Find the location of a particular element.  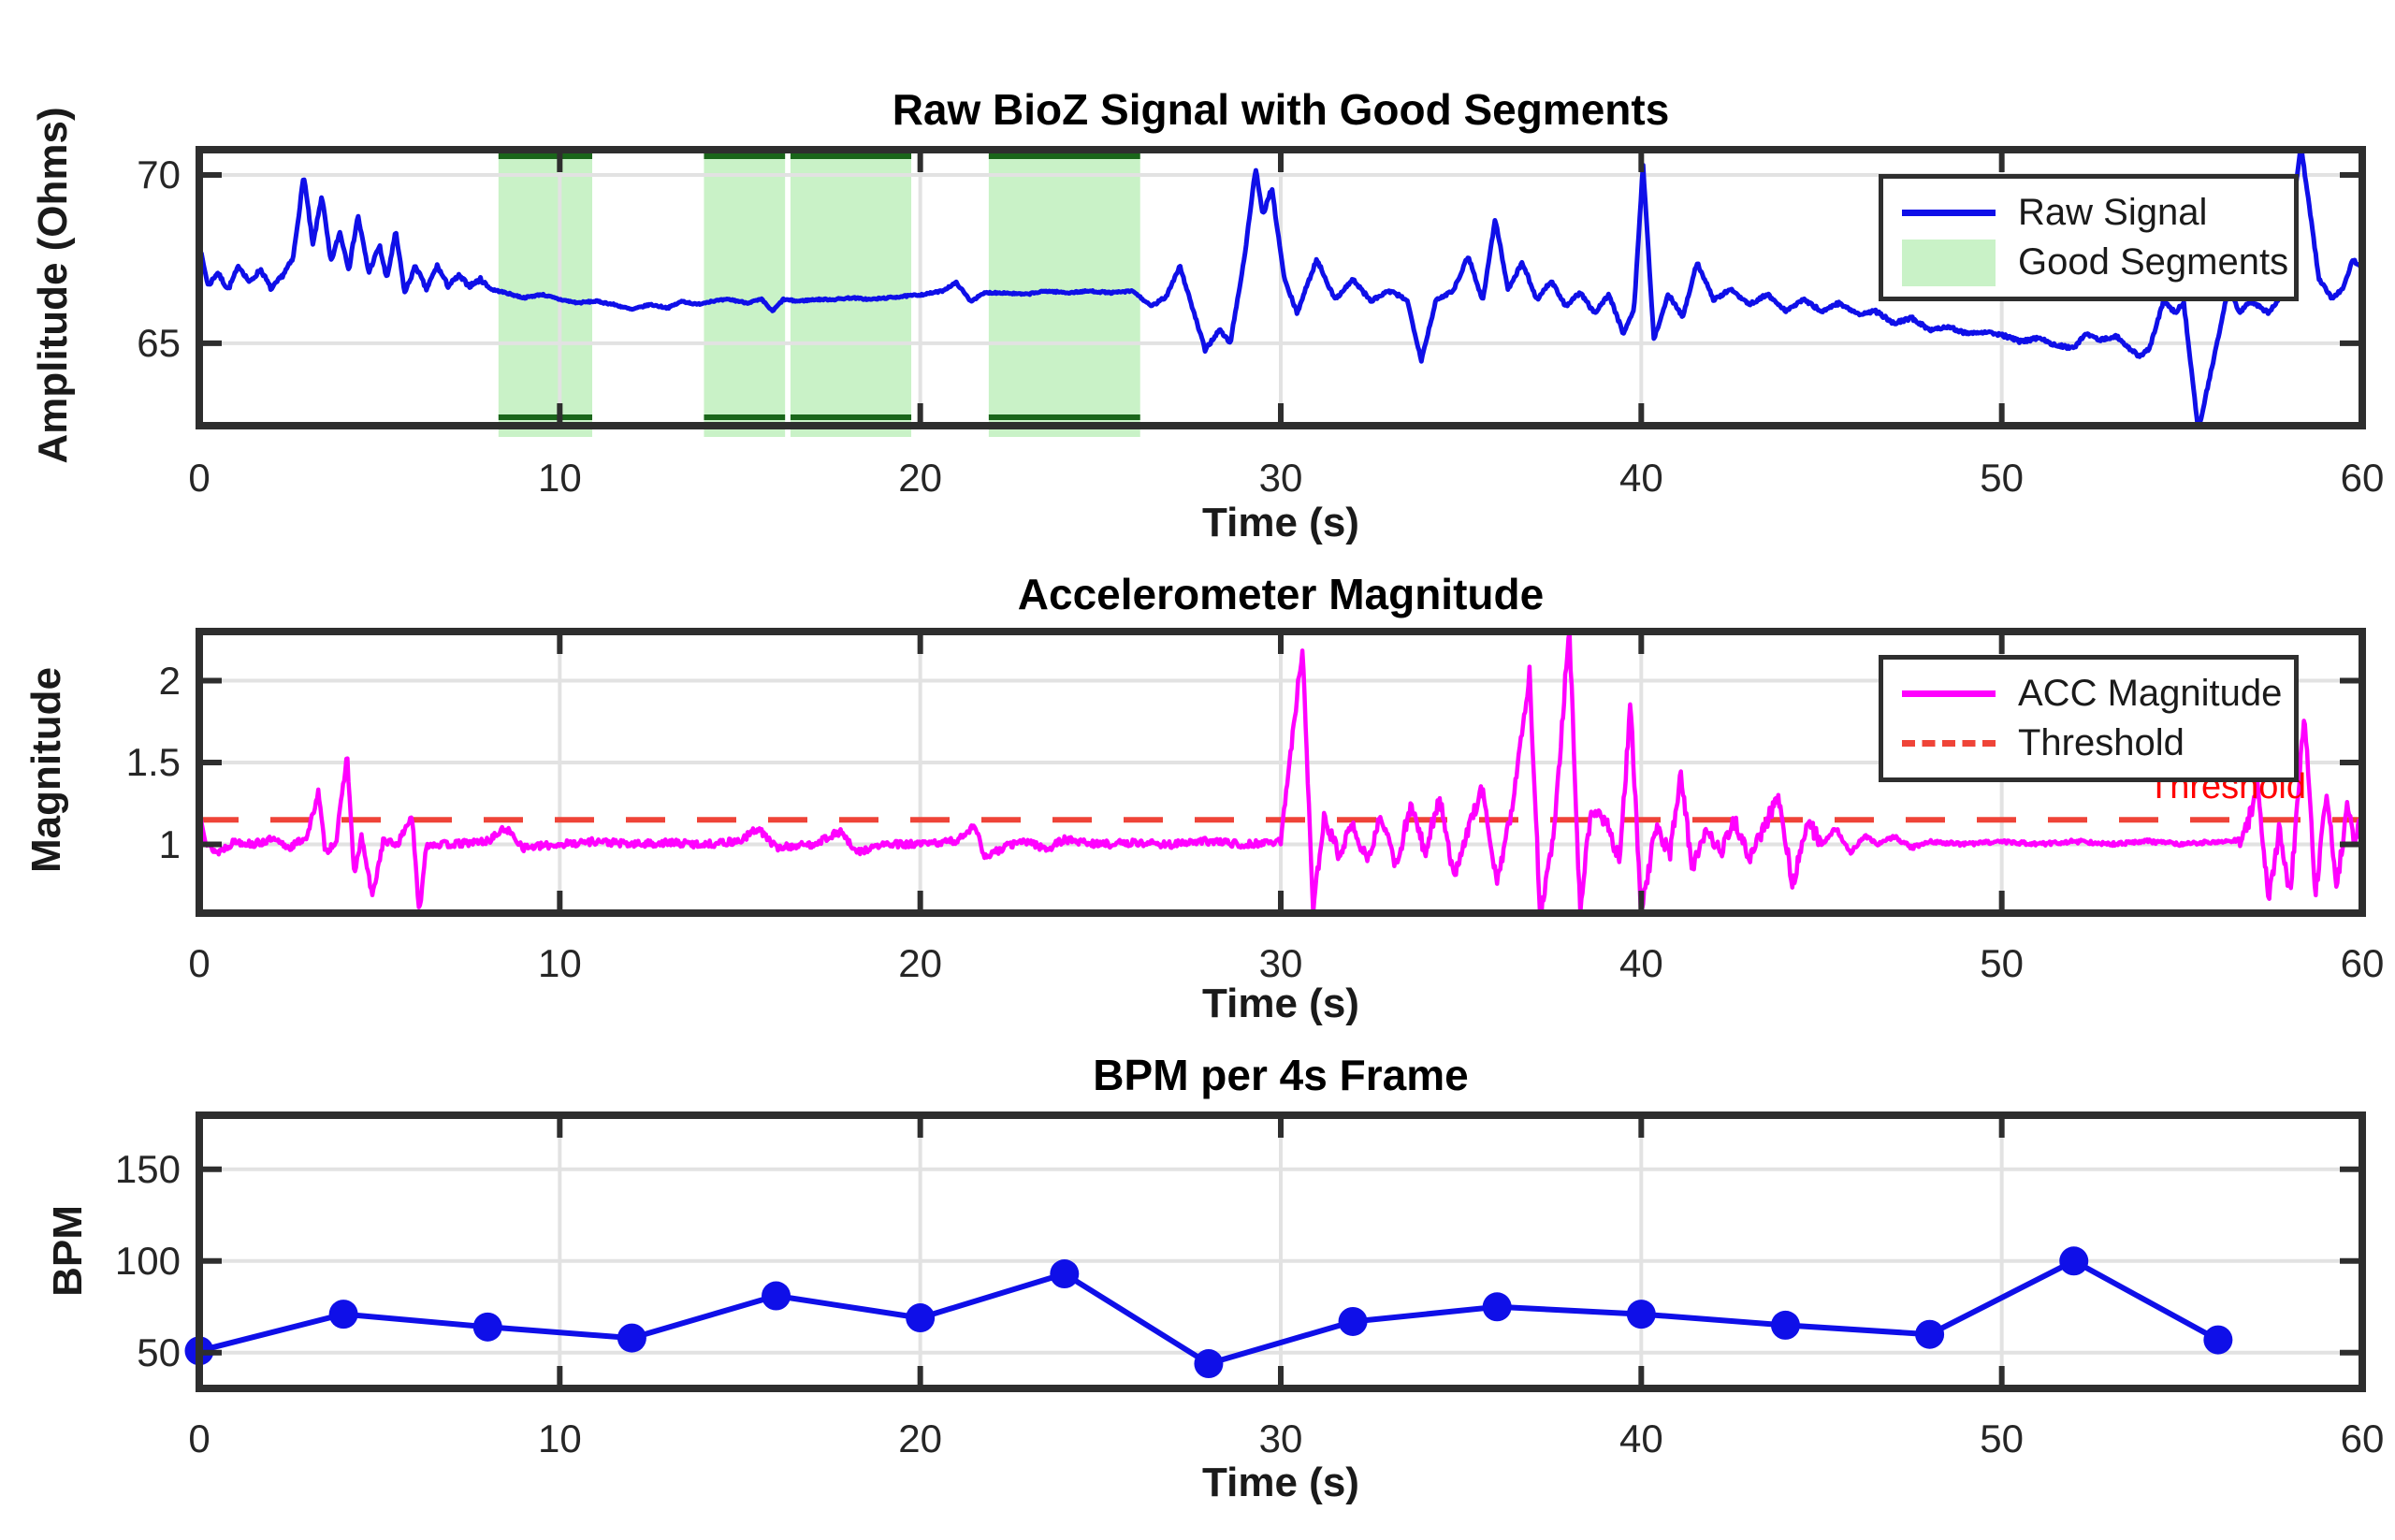

good-segments-patch-swatch-icon is located at coordinates (1949, 262).